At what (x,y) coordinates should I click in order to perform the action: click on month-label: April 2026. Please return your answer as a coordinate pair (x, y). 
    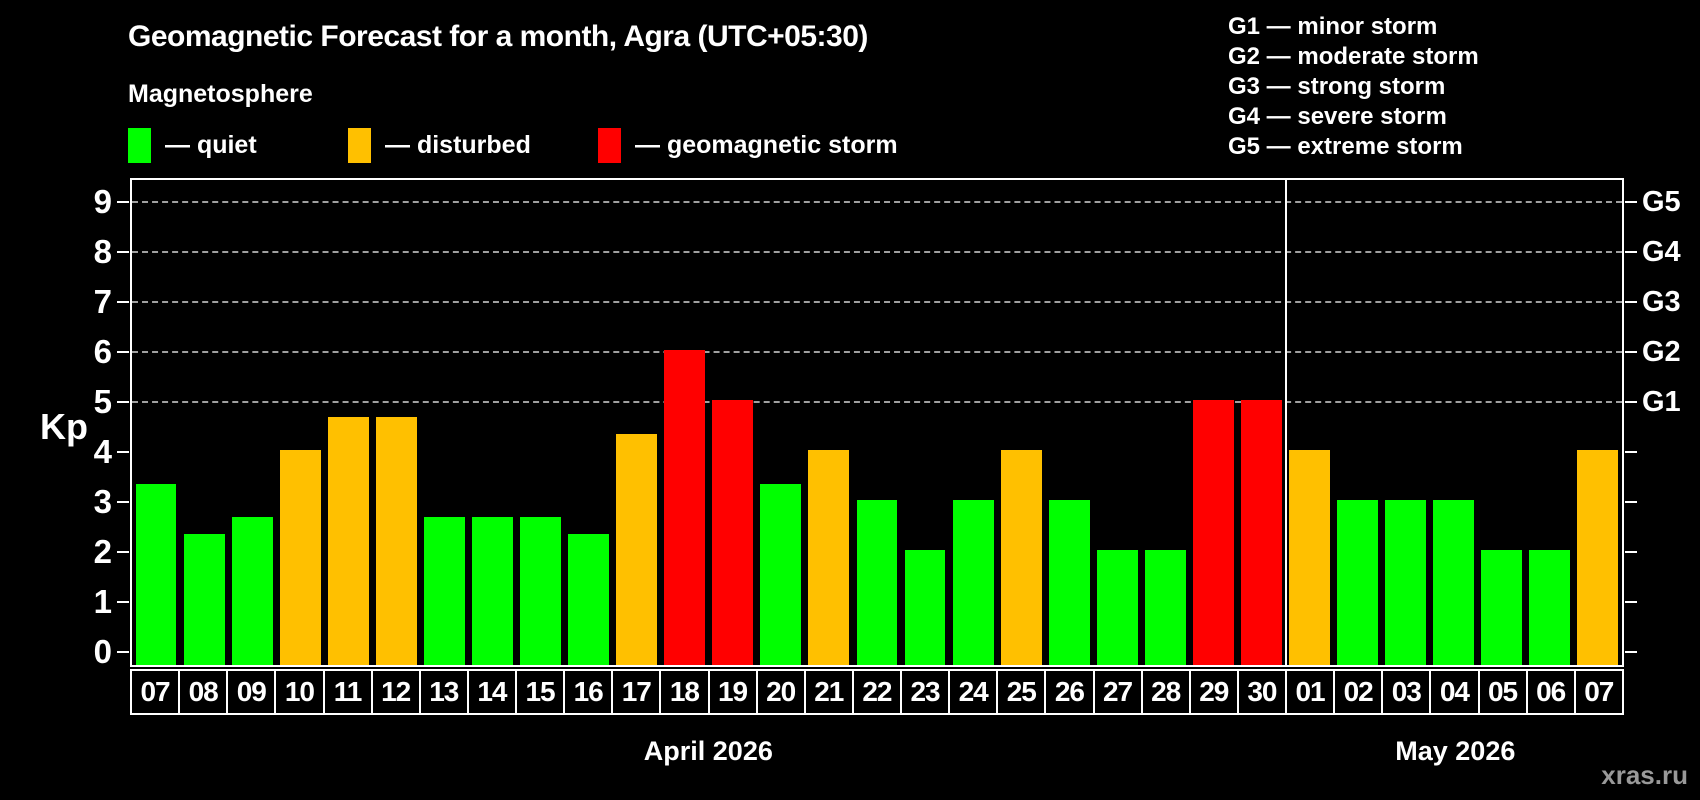
    Looking at the image, I should click on (708, 751).